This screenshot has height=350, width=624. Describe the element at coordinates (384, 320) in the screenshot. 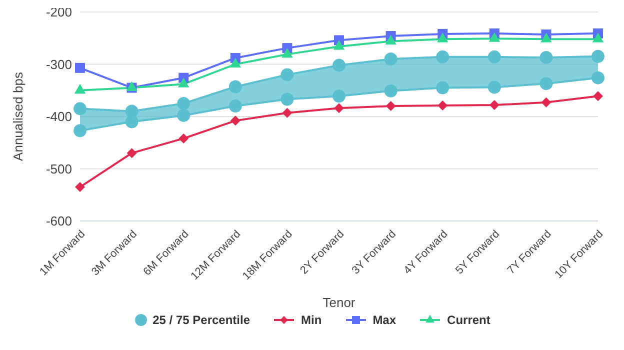

I see `legend-label: Max` at that location.